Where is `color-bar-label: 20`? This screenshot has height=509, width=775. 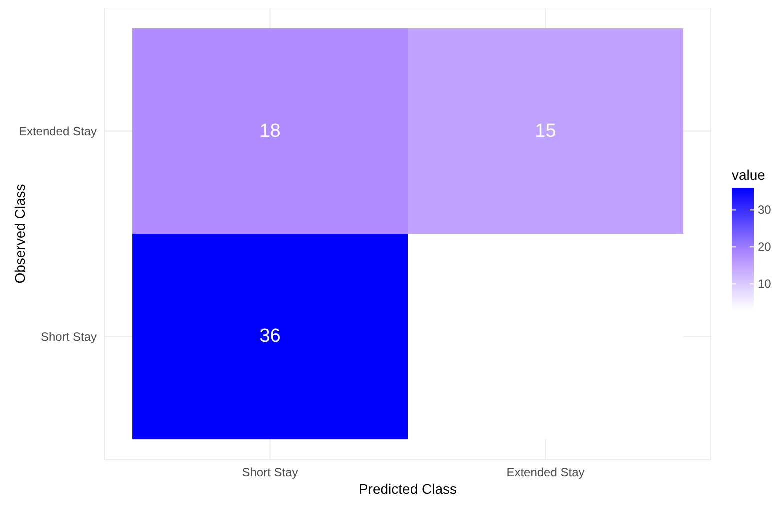
color-bar-label: 20 is located at coordinates (765, 247).